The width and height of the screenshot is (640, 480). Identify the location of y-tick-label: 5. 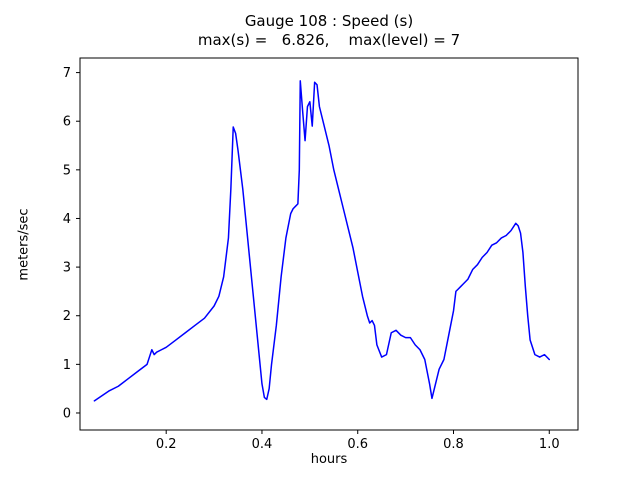
(67, 170).